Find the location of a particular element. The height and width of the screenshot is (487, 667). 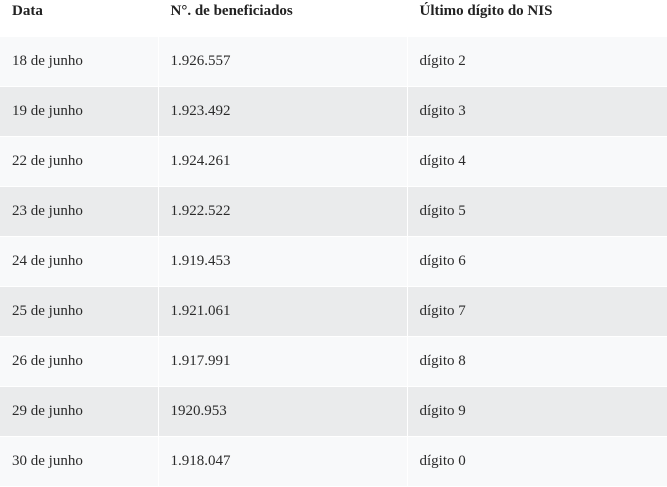

table-cell: dígito 8 is located at coordinates (537, 361).